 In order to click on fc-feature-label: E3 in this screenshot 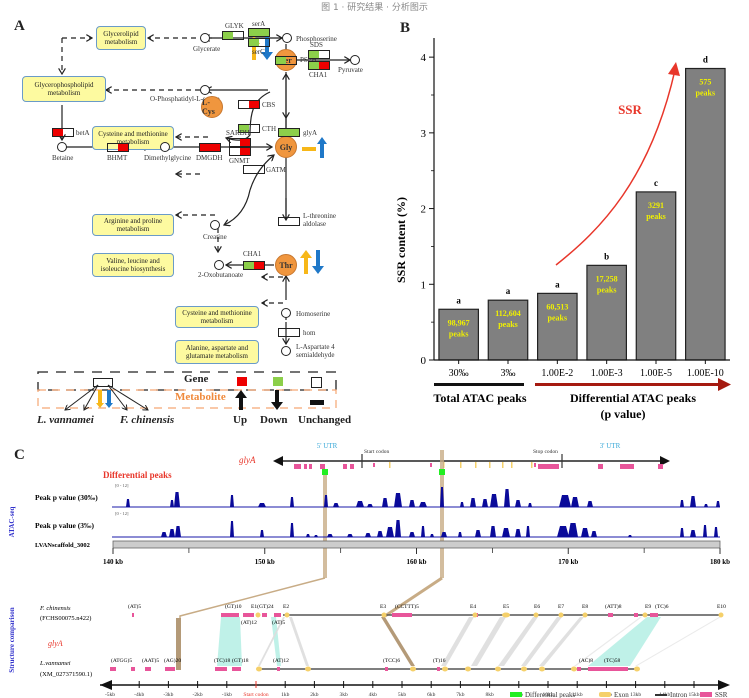, I will do `click(383, 607)`.